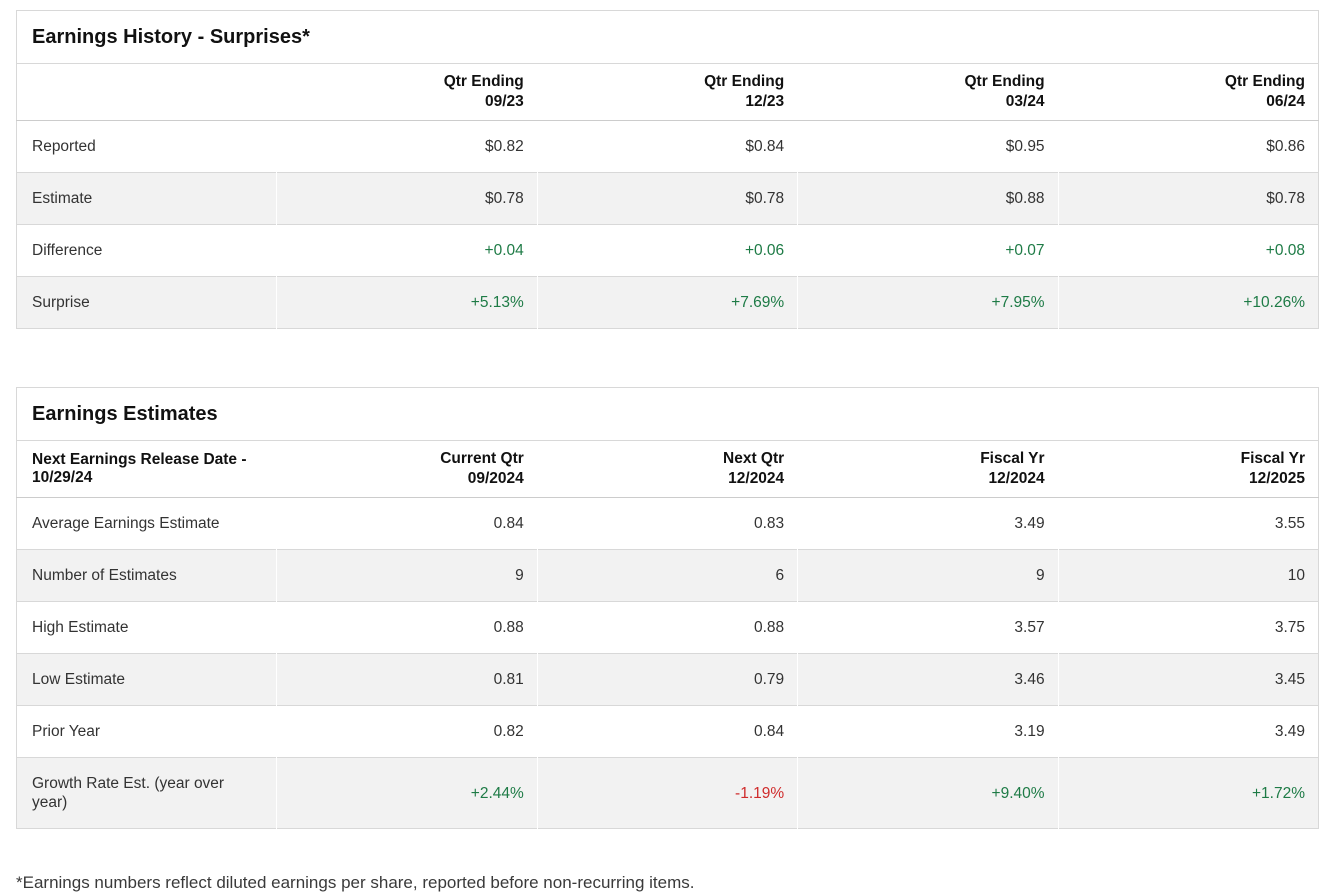  Describe the element at coordinates (1025, 101) in the screenshot. I see `col-header-line2: 03/24` at that location.